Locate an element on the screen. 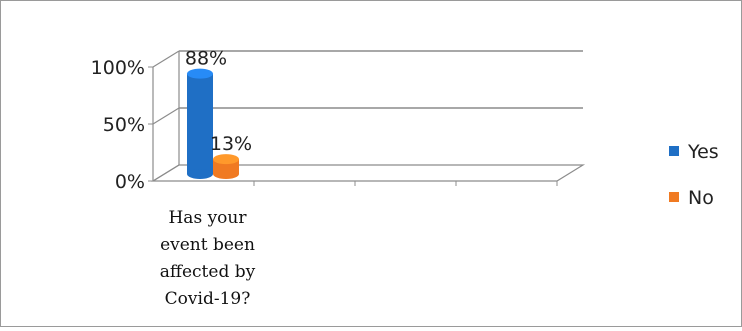  bar-yes is located at coordinates (200, 123).